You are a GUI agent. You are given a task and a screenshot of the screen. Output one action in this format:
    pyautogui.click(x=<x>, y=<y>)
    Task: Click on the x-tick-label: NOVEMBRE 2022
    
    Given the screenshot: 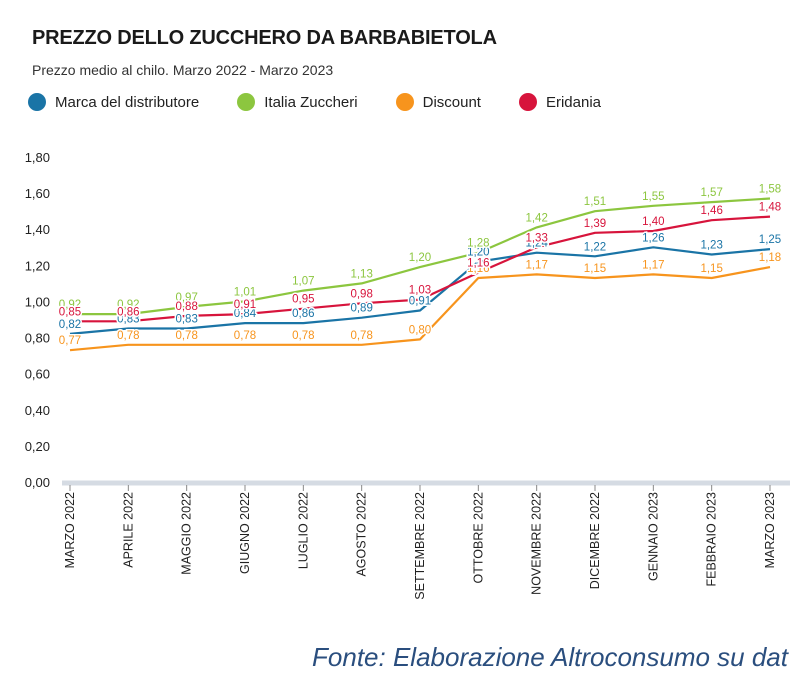 What is the action you would take?
    pyautogui.click(x=537, y=543)
    